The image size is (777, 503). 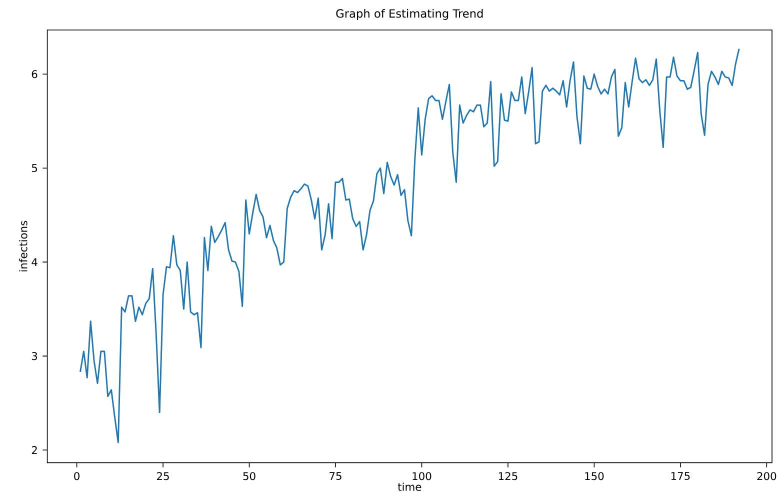 What do you see at coordinates (77, 476) in the screenshot?
I see `x-tick-label: 0` at bounding box center [77, 476].